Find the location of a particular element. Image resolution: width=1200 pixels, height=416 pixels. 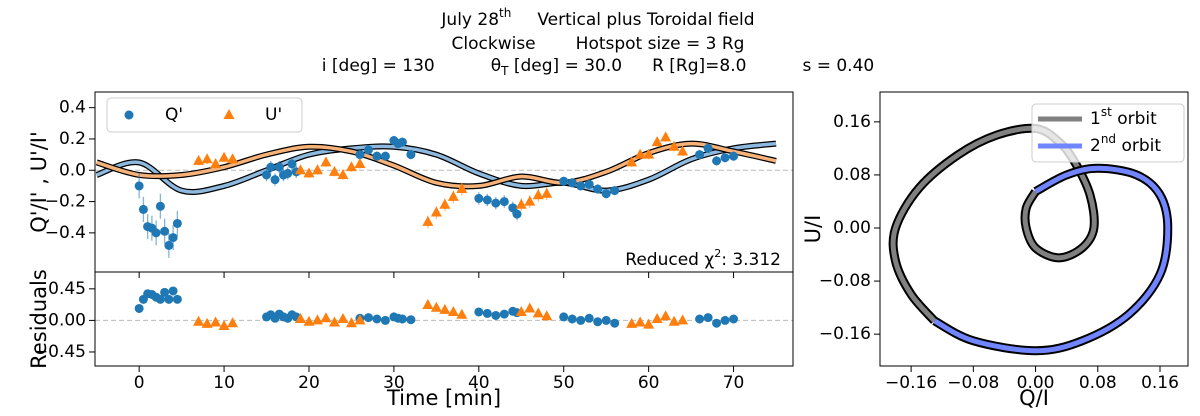

legend-sup: nd is located at coordinates (1108, 139).